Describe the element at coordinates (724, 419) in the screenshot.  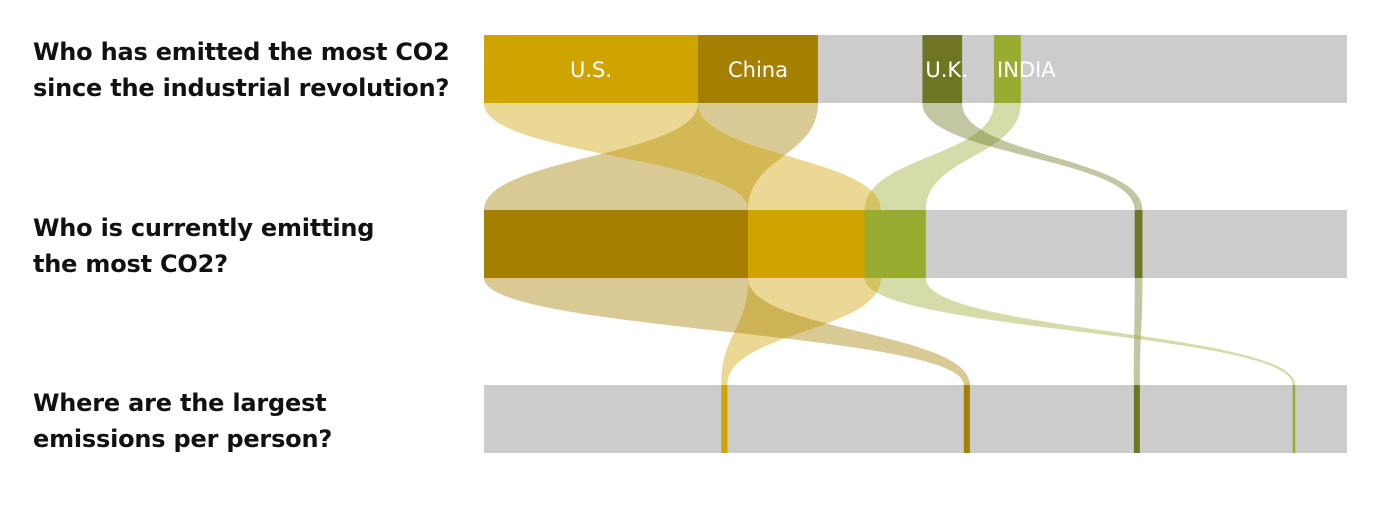
I see `segment-us-row2` at that location.